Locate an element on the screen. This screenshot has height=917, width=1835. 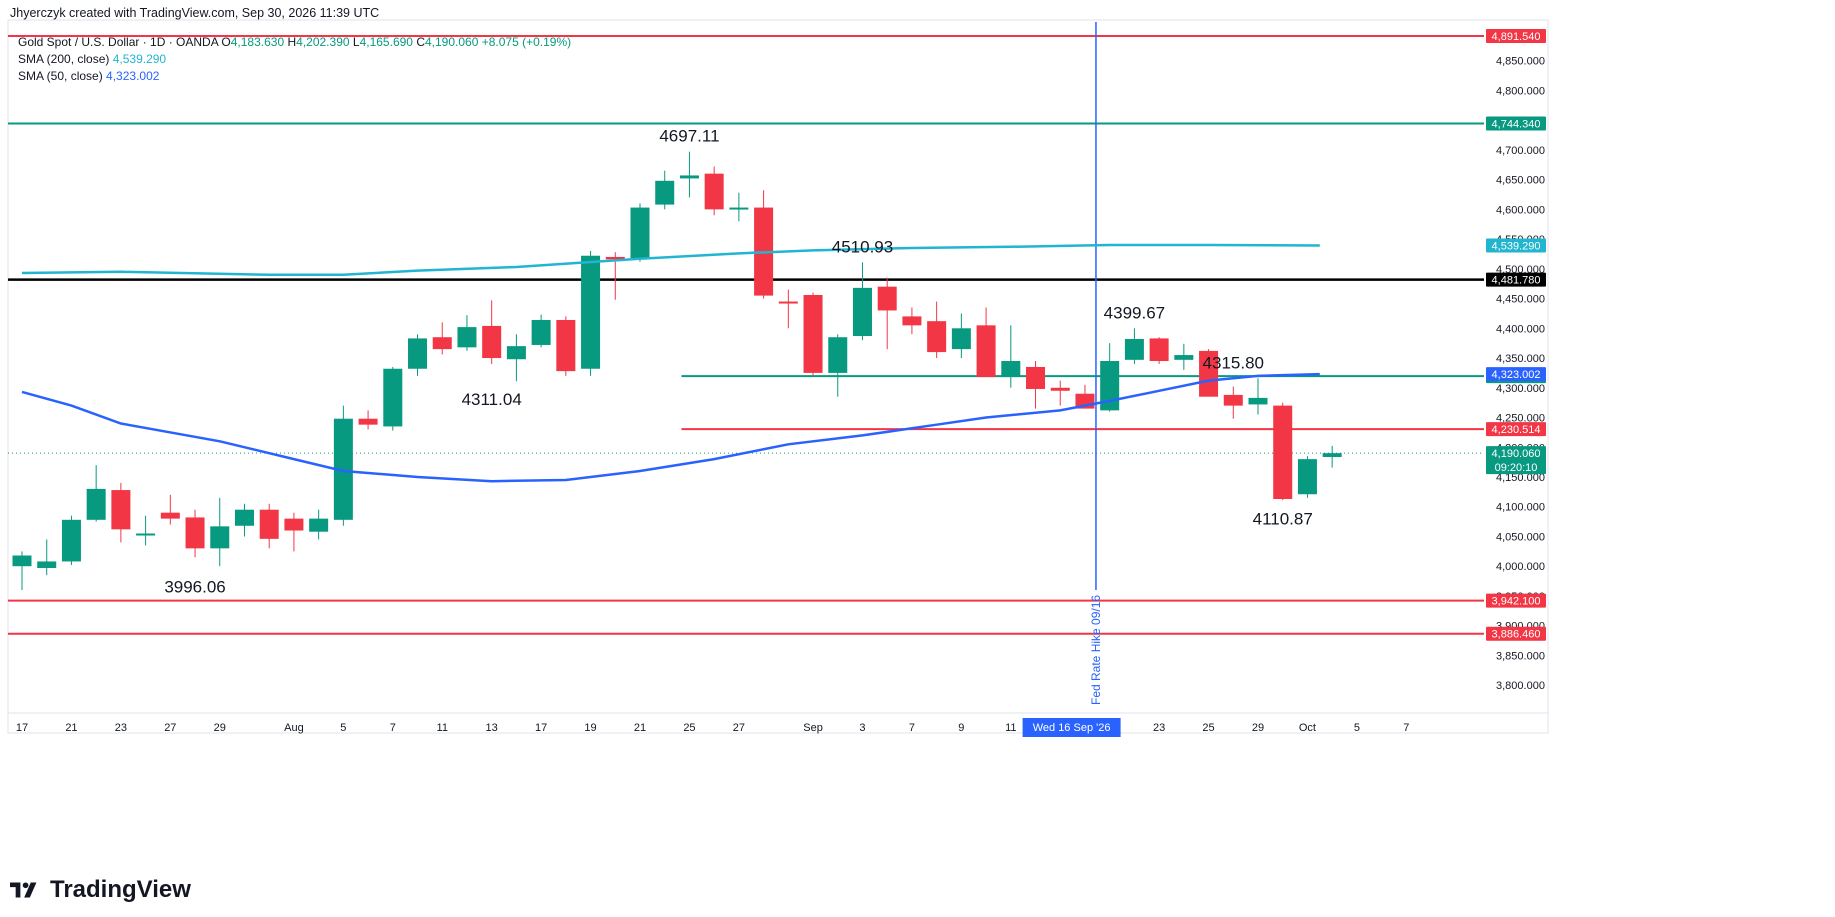
price-tag-label: 4,539.290 is located at coordinates (1516, 246).